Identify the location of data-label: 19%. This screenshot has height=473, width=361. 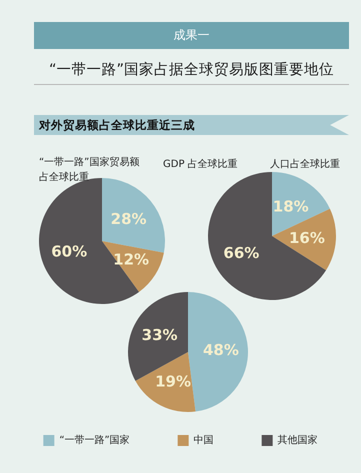
(173, 381).